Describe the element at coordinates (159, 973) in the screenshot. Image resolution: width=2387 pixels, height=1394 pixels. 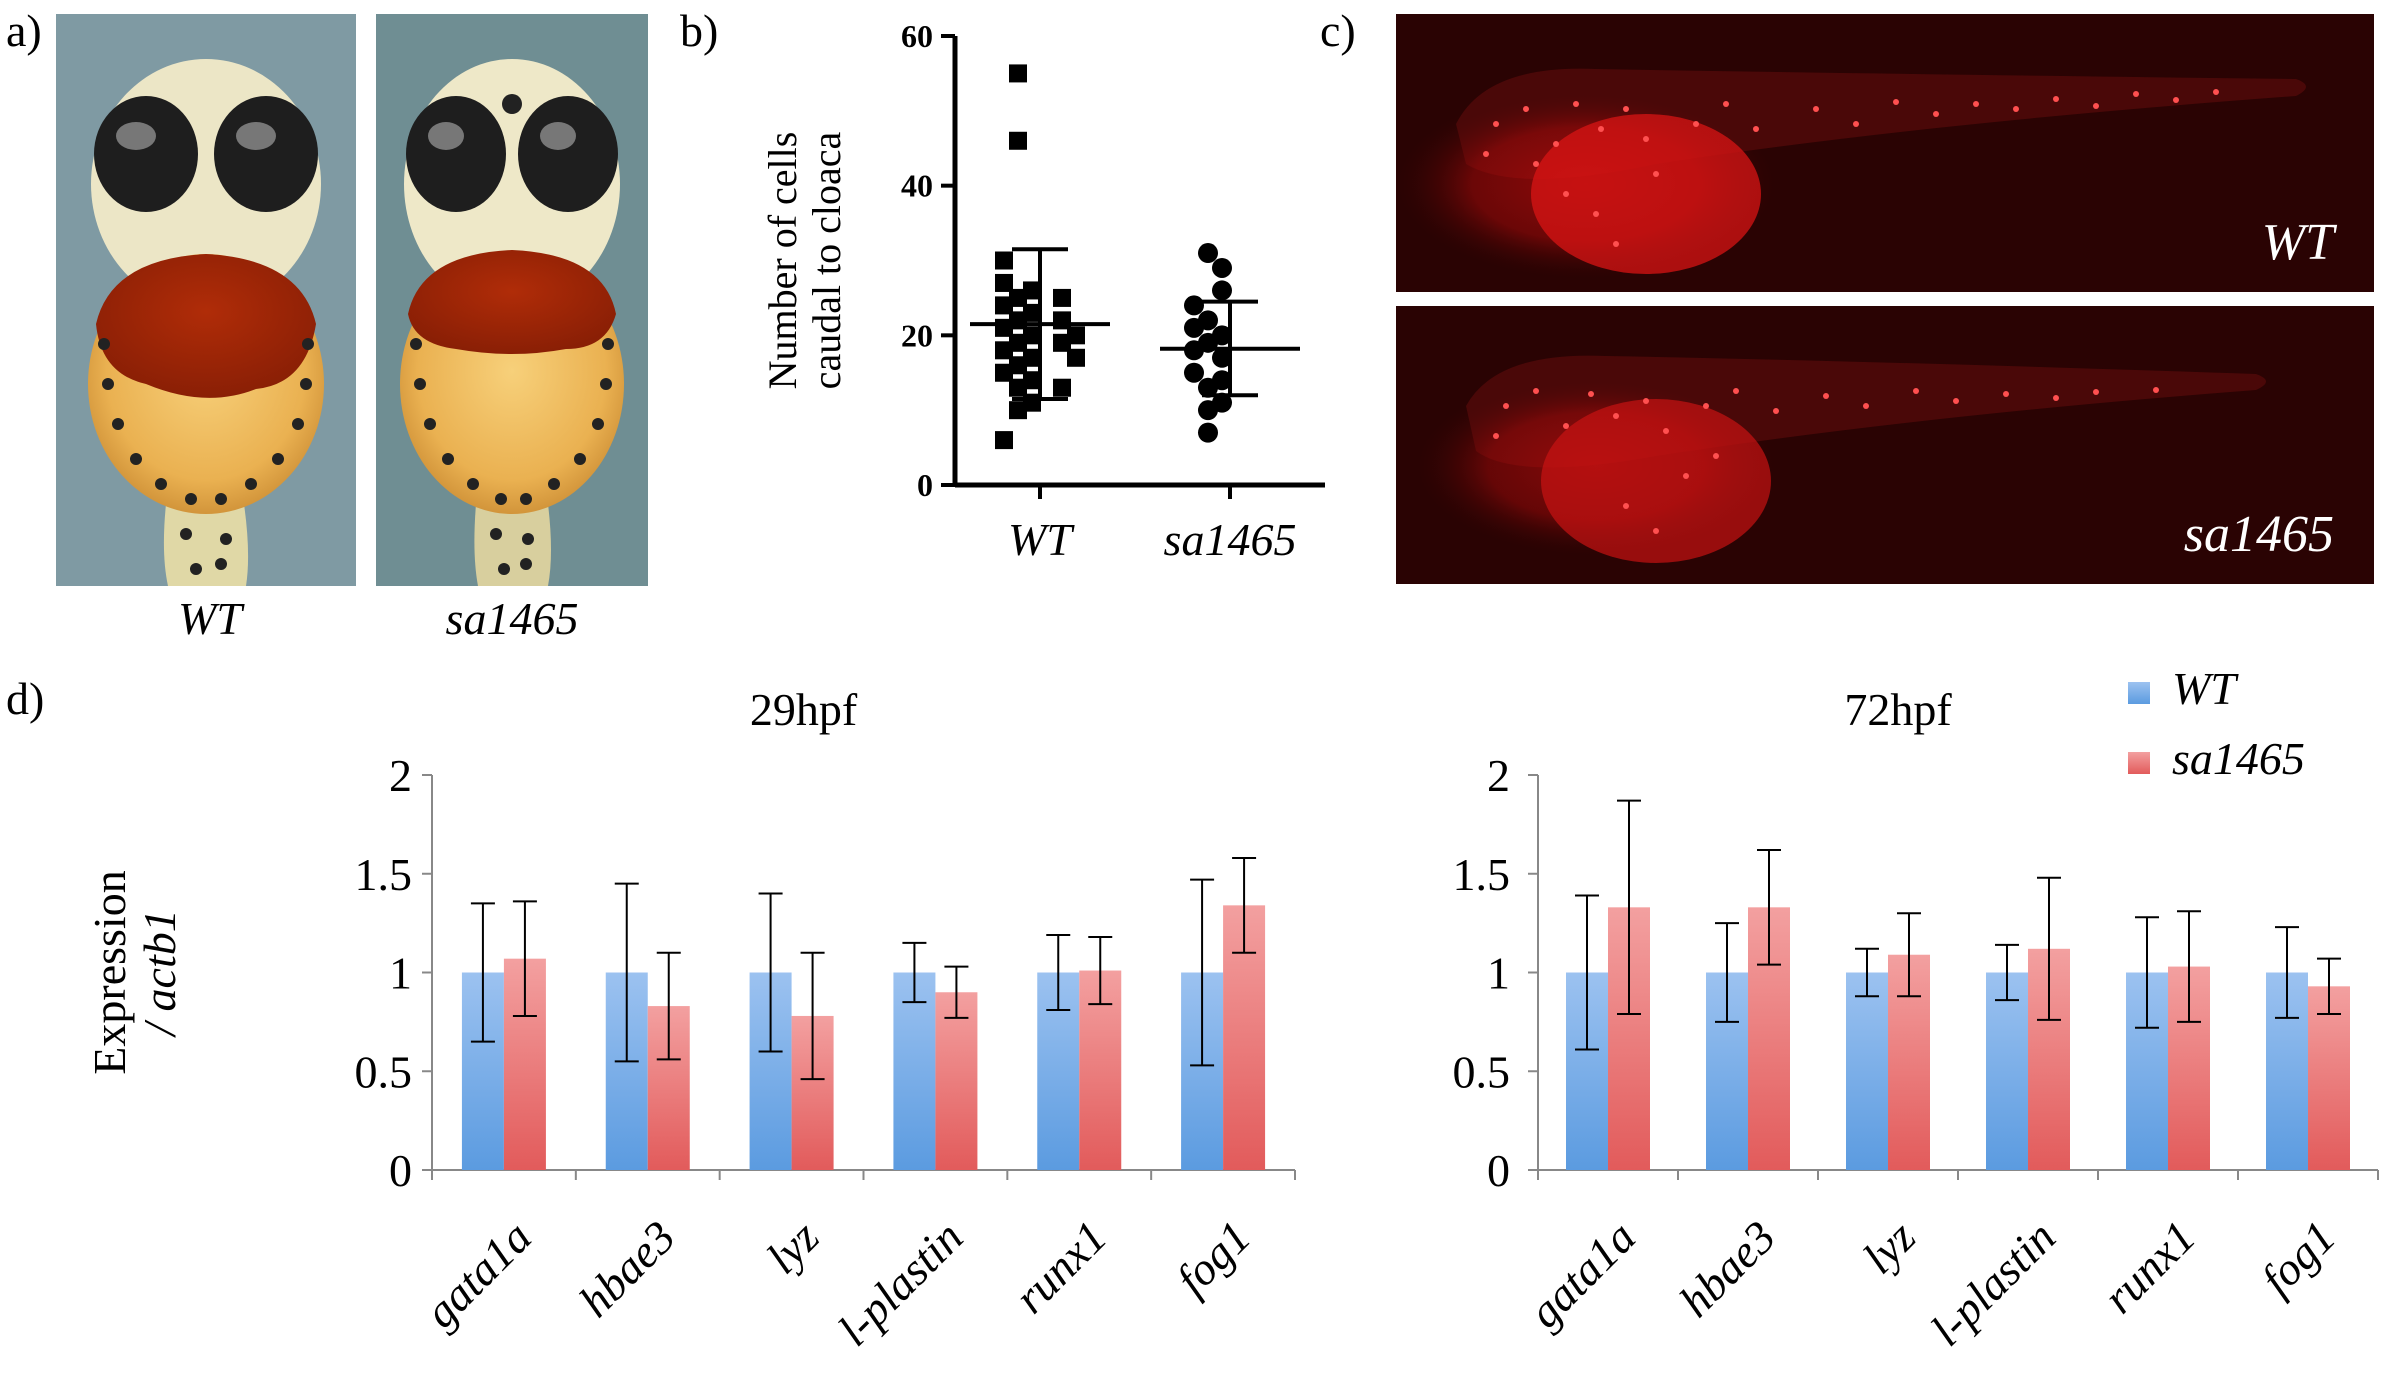
I see `y-axis-title-line2: / actb1` at that location.